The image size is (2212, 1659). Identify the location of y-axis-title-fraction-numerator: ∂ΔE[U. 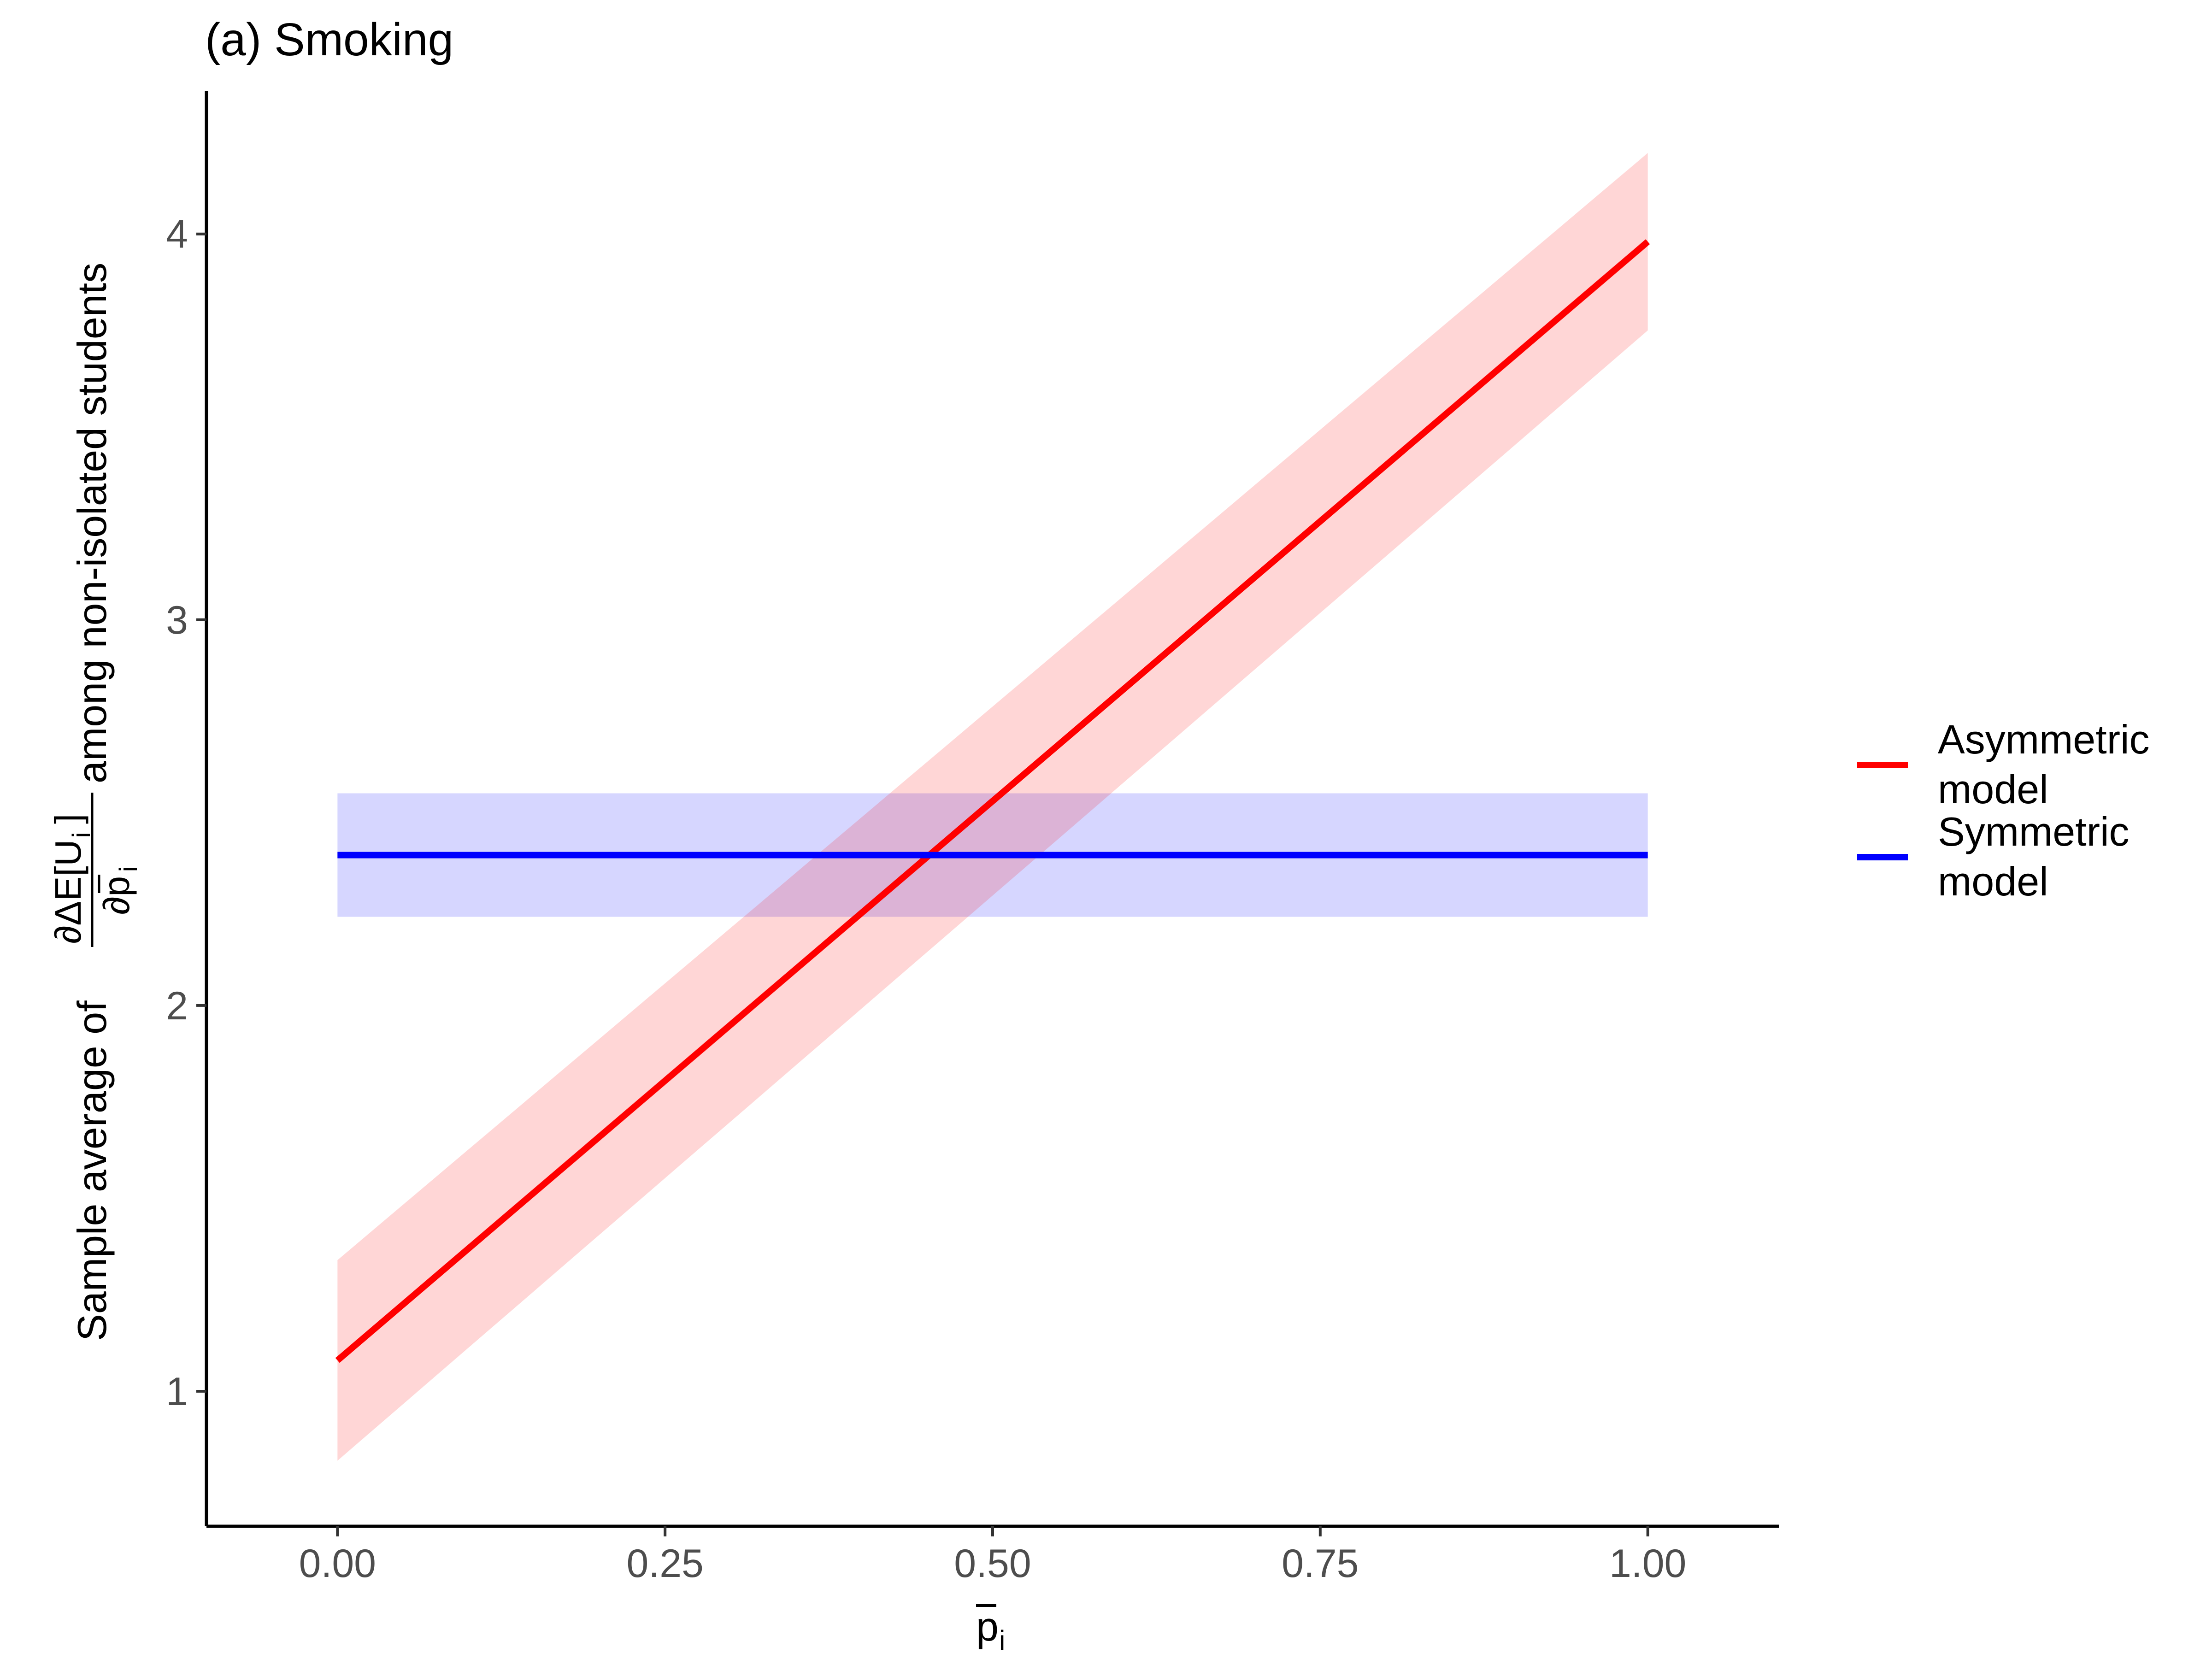
(67, 892).